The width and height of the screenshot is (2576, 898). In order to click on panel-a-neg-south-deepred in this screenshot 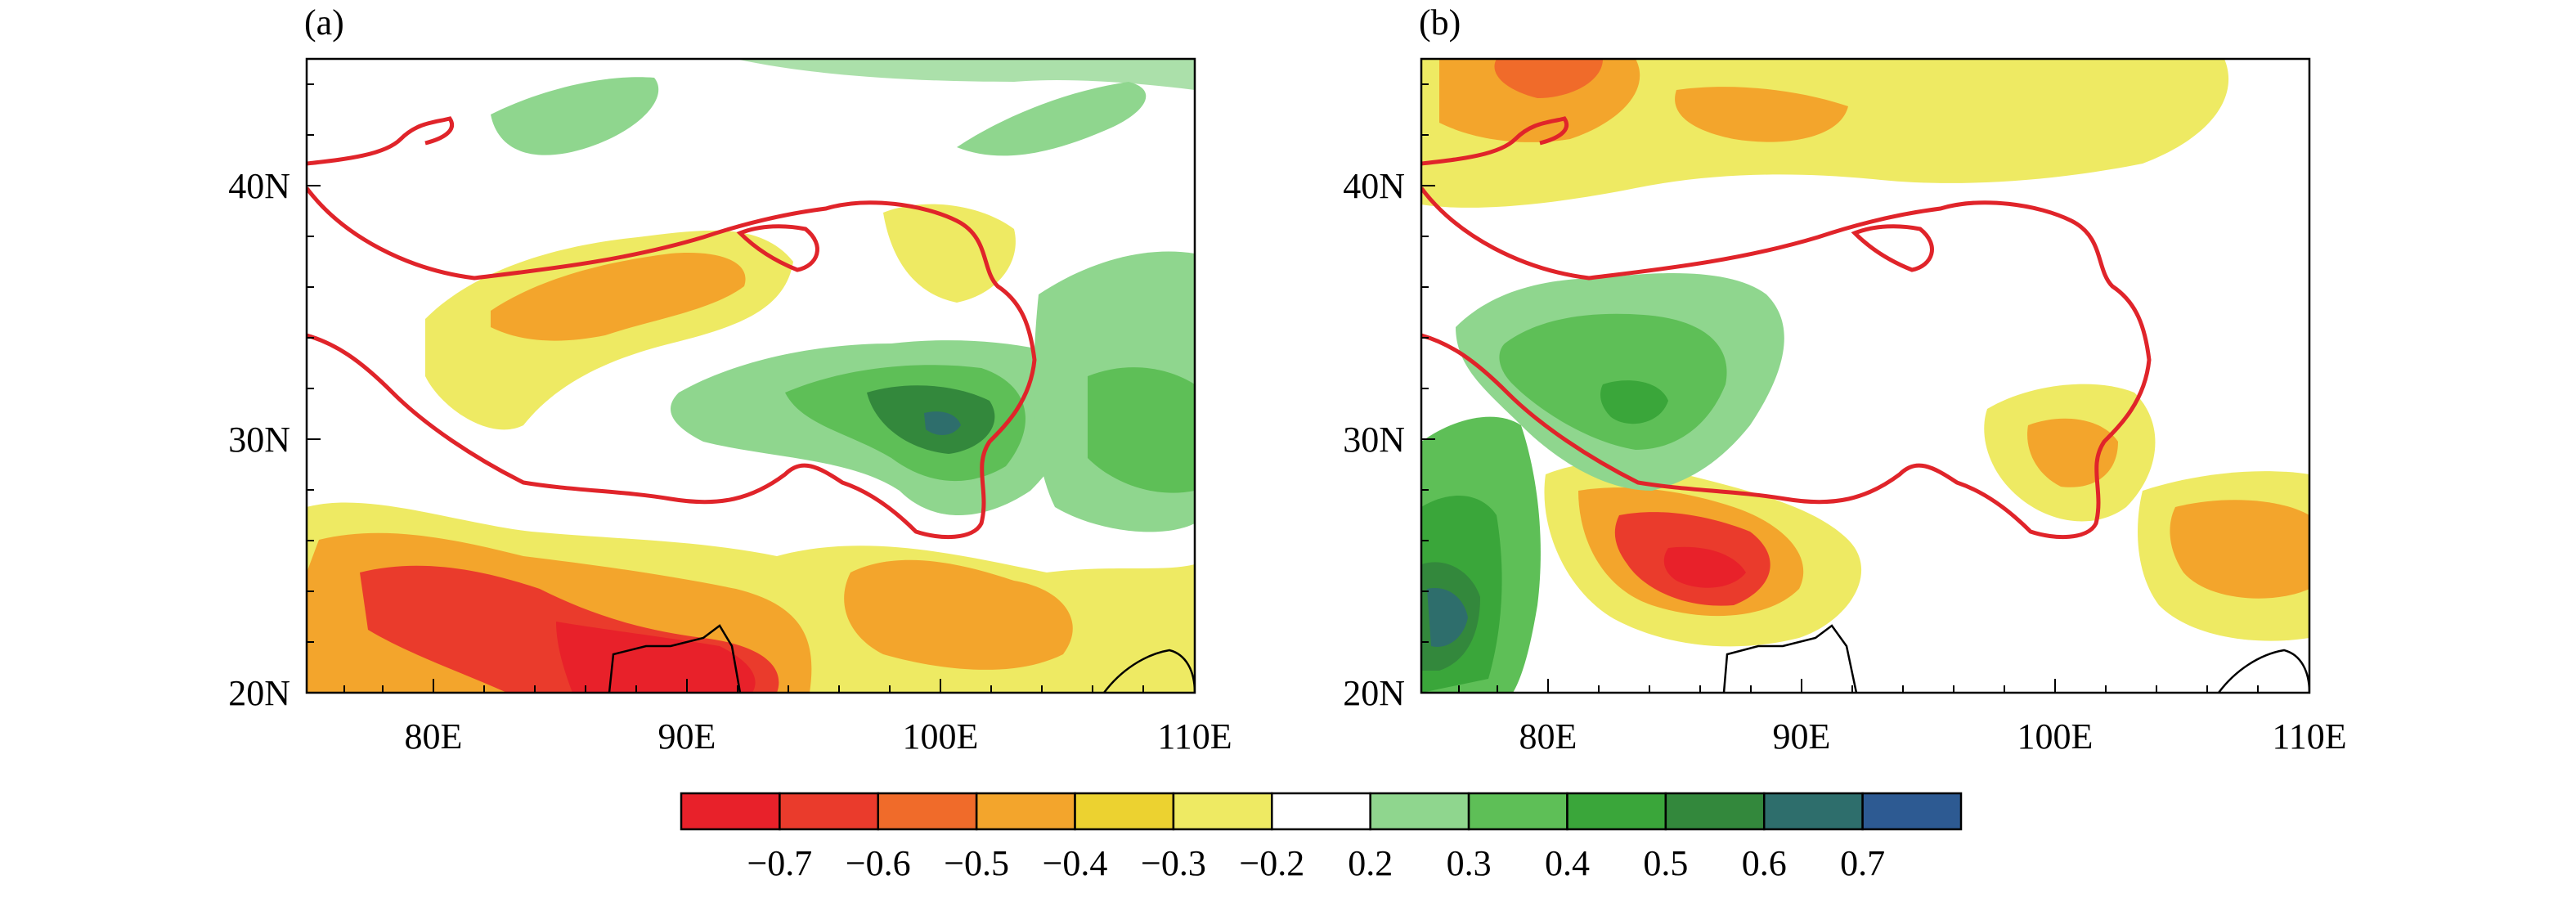, I will do `click(656, 657)`.